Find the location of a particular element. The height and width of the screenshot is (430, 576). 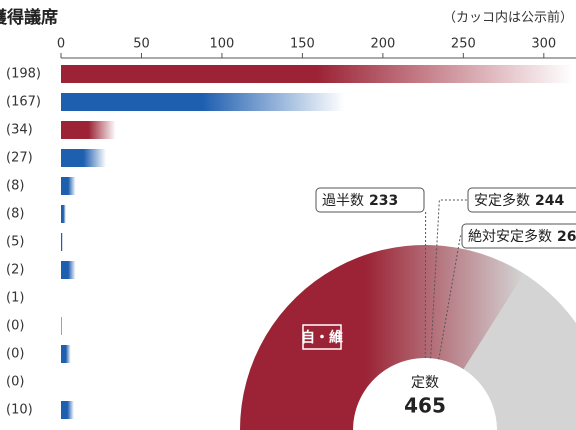

chart-title: 獲得議席 is located at coordinates (29, 17).